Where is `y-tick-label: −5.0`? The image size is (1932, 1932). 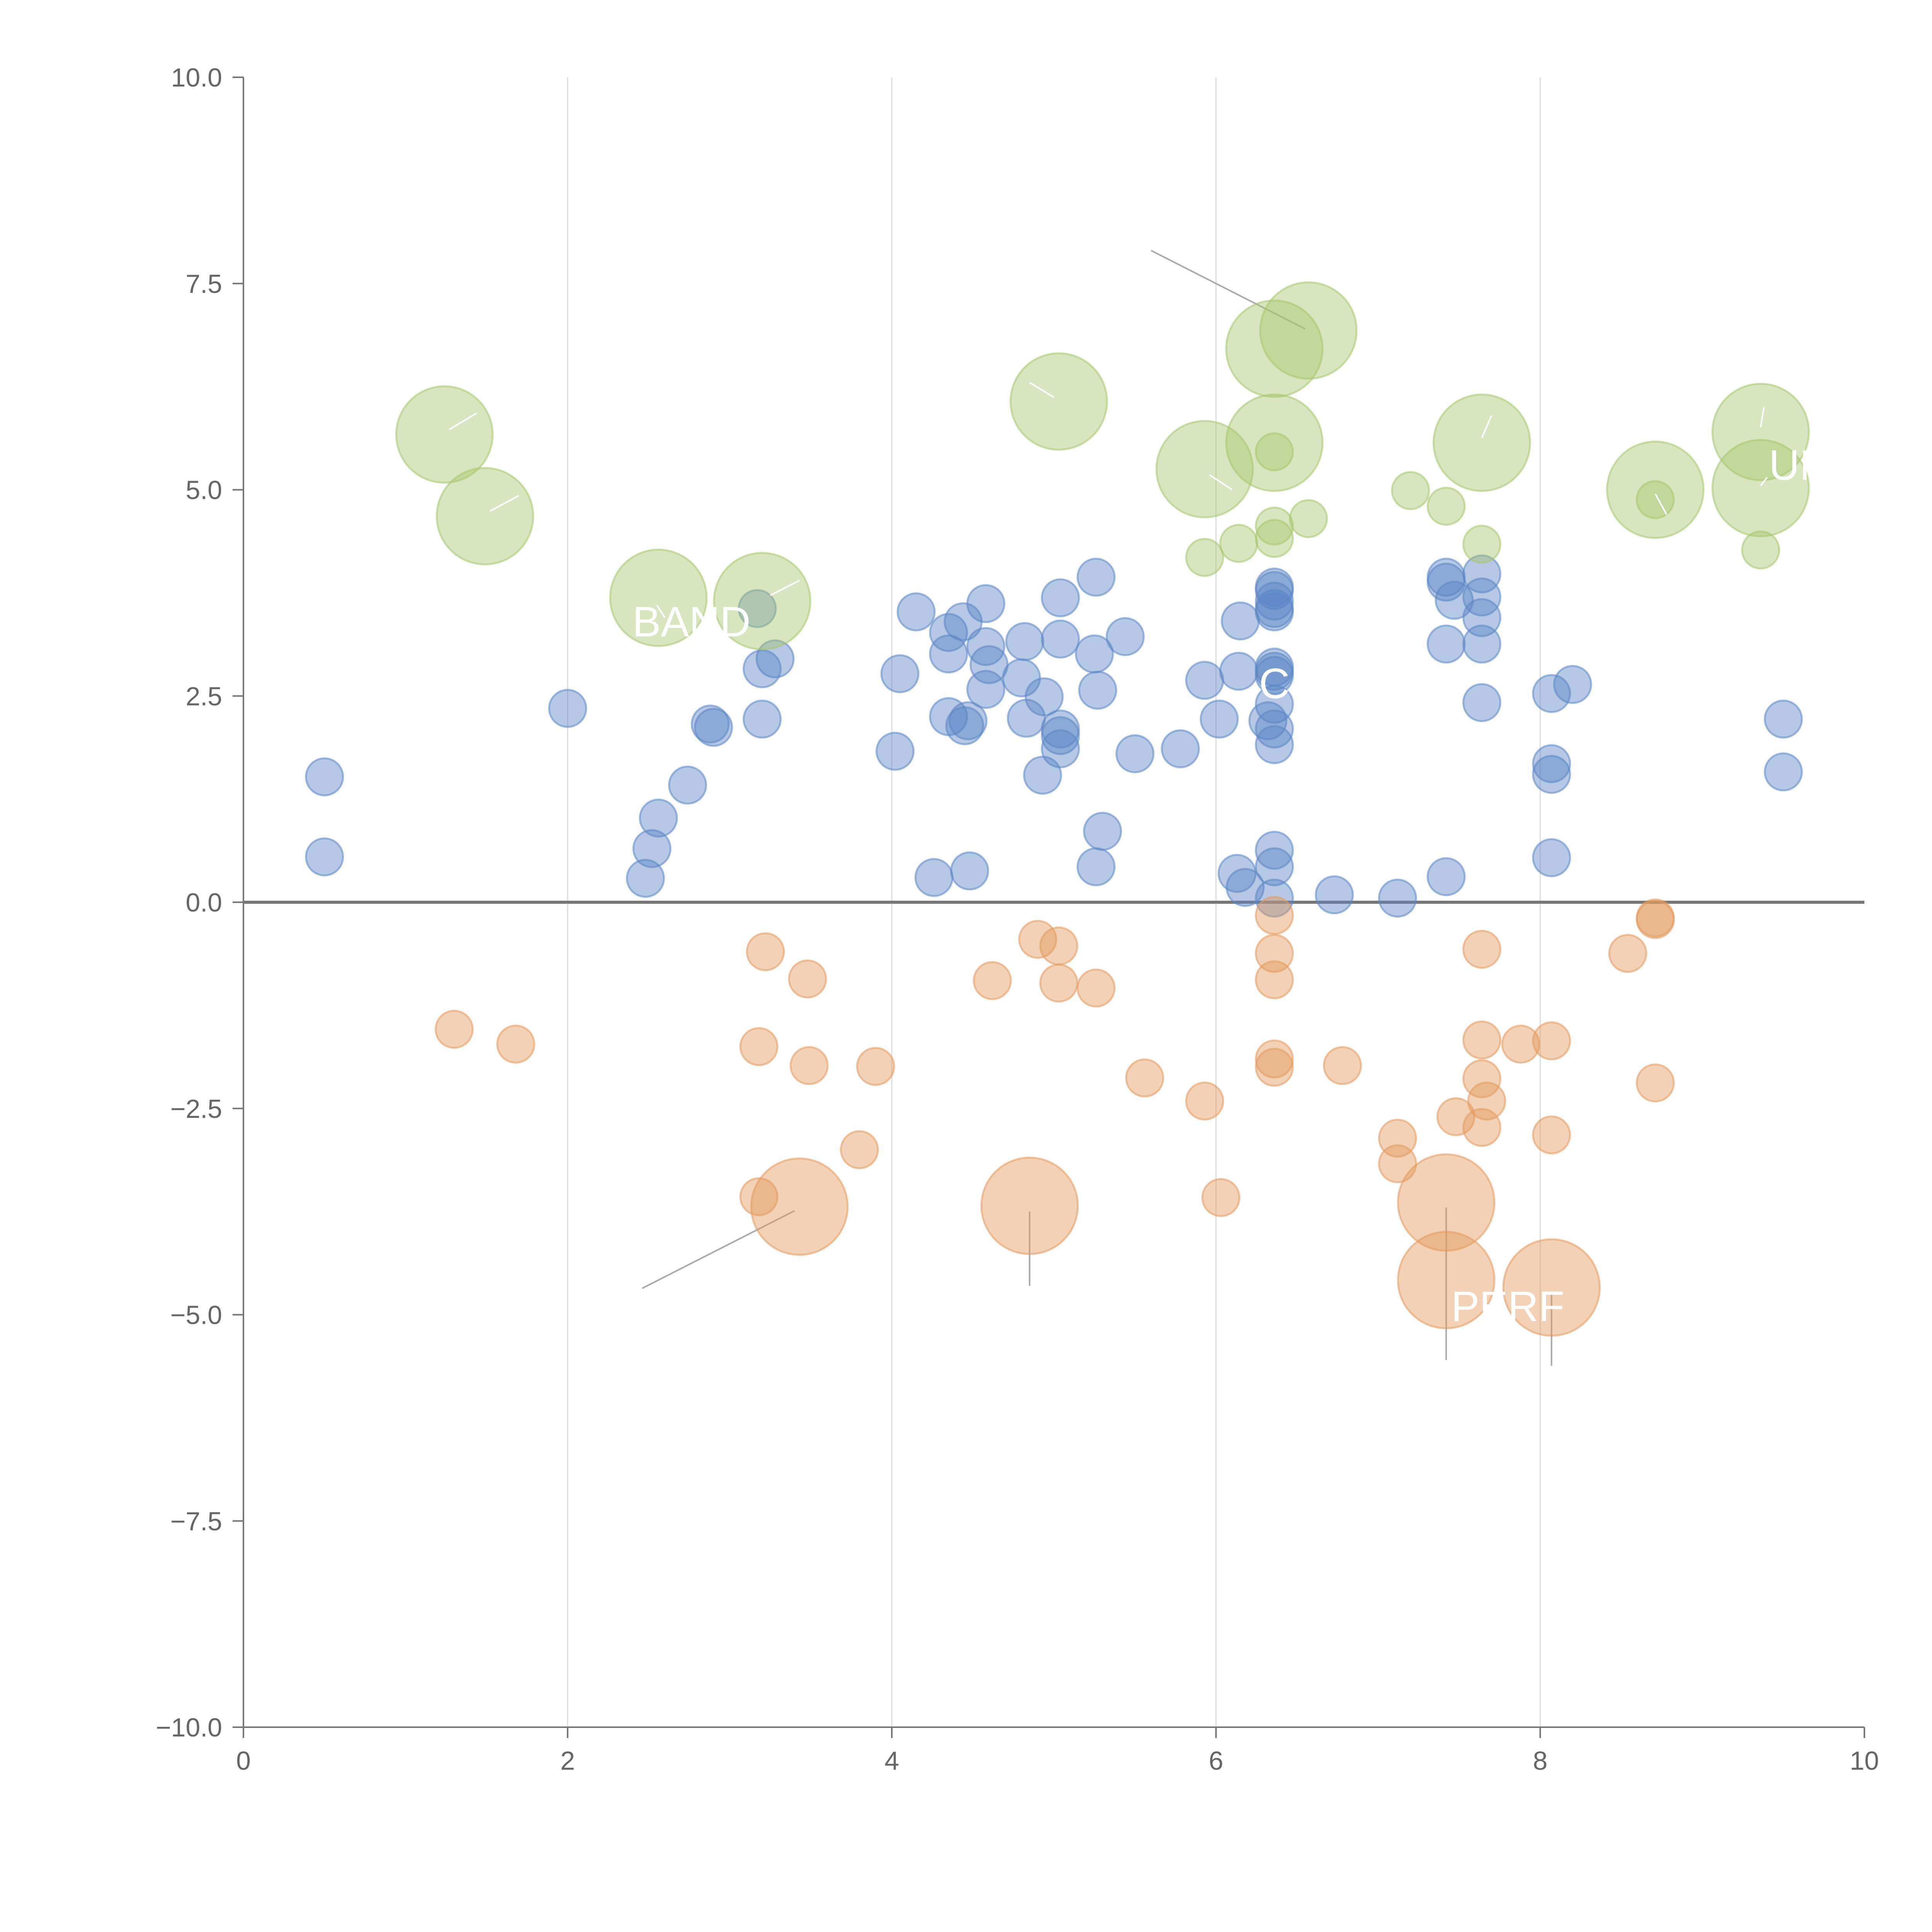
y-tick-label: −5.0 is located at coordinates (196, 1315).